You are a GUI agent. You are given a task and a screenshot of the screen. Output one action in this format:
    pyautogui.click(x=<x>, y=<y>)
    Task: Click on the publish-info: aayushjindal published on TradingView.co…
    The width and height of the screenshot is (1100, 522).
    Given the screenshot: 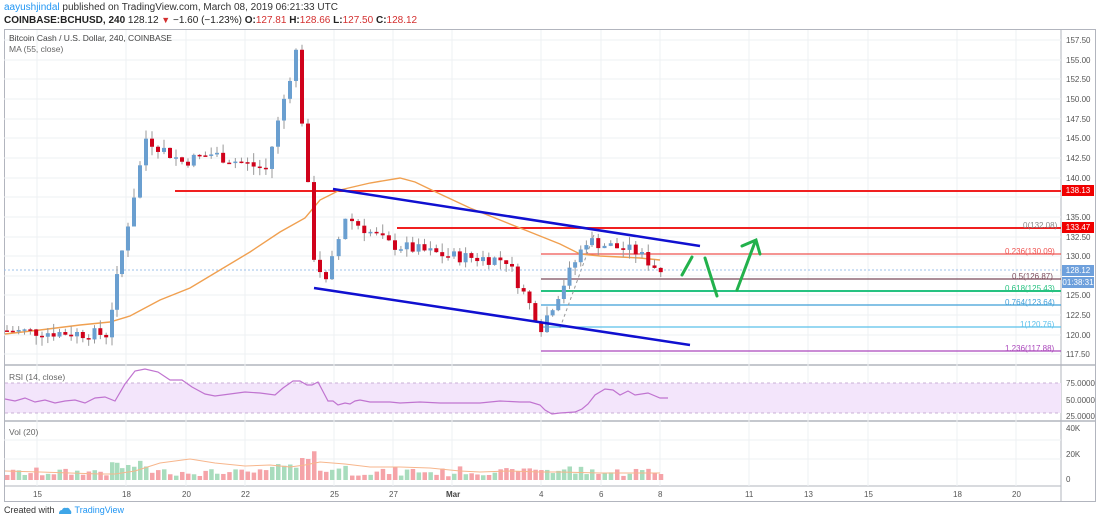 What is the action you would take?
    pyautogui.click(x=171, y=7)
    